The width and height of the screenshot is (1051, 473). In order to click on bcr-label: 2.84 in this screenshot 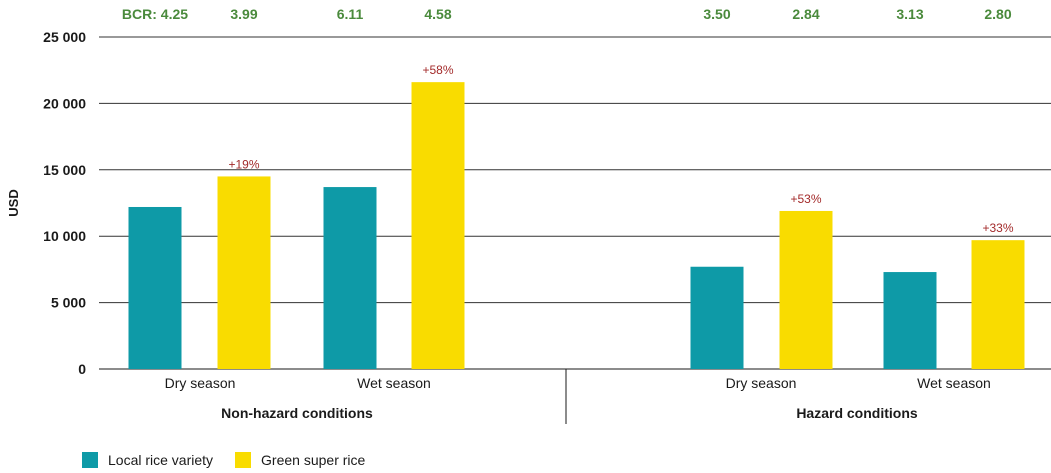, I will do `click(805, 14)`.